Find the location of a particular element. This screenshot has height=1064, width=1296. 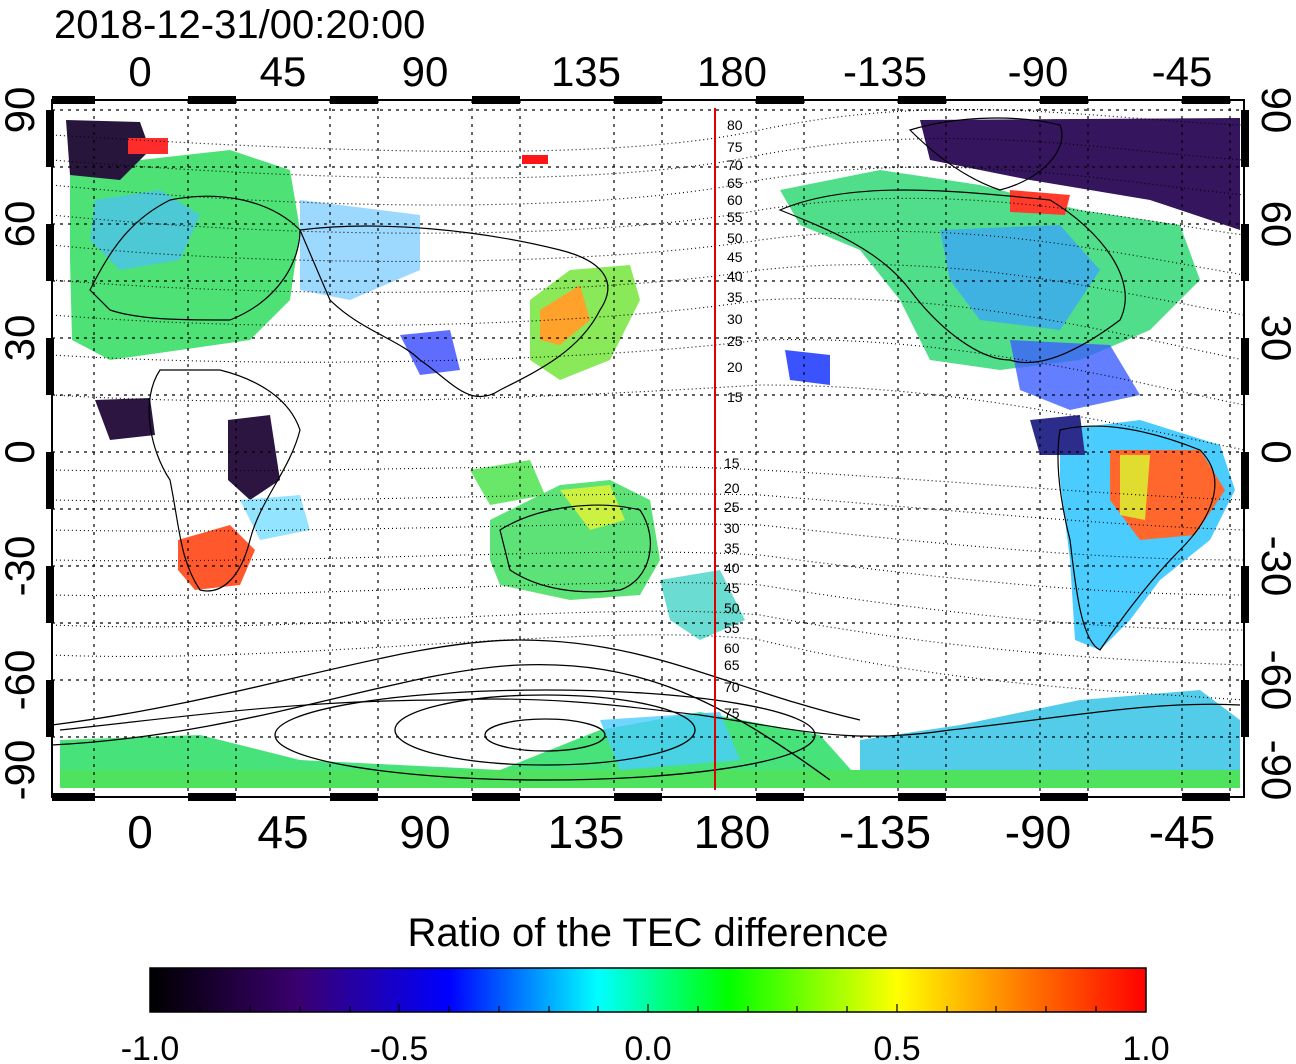

lat-label-right: -90 is located at coordinates (1274, 770).